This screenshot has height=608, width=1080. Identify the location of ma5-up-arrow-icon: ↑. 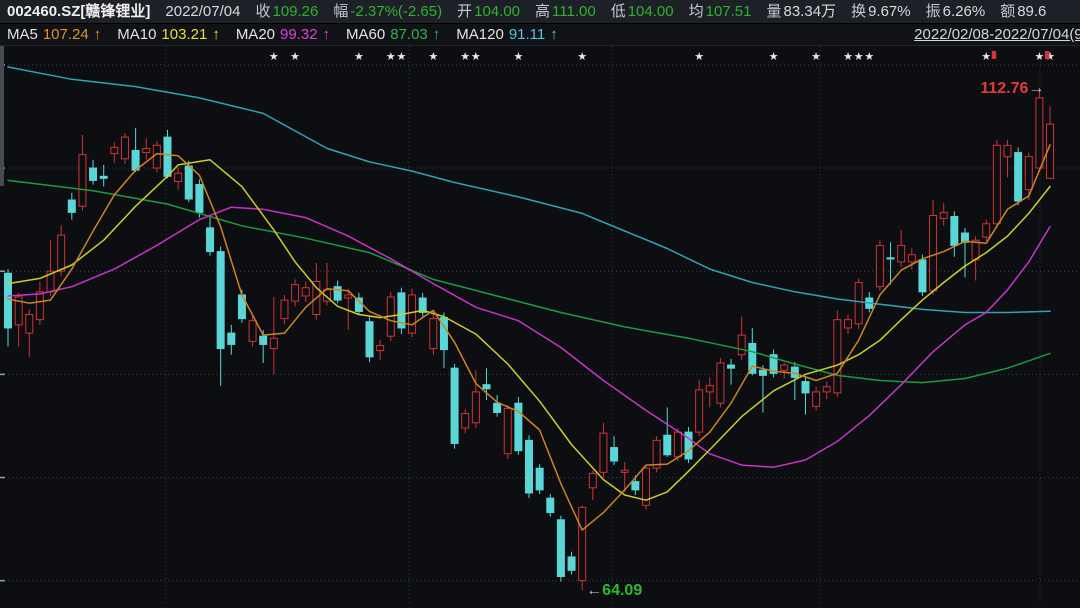
(97, 34).